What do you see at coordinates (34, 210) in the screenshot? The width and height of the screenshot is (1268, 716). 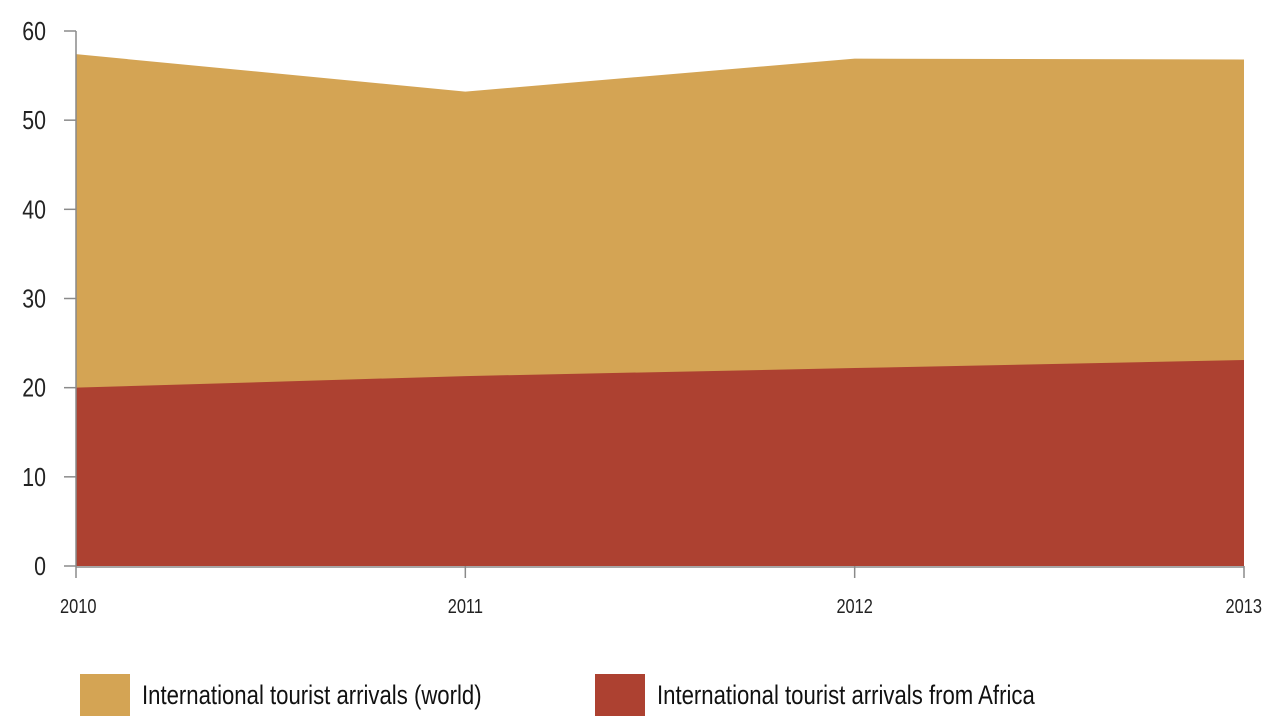 I see `y-tick-label: 40` at bounding box center [34, 210].